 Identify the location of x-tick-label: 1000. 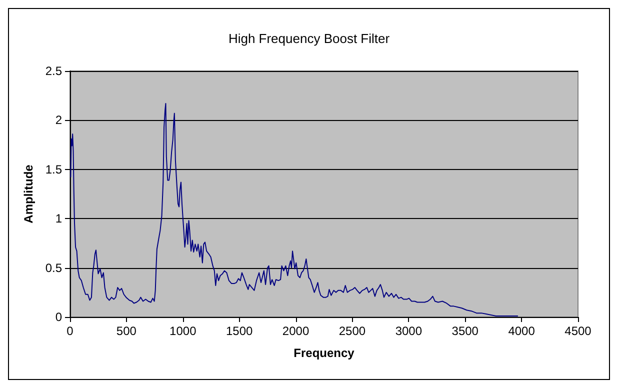
(183, 331).